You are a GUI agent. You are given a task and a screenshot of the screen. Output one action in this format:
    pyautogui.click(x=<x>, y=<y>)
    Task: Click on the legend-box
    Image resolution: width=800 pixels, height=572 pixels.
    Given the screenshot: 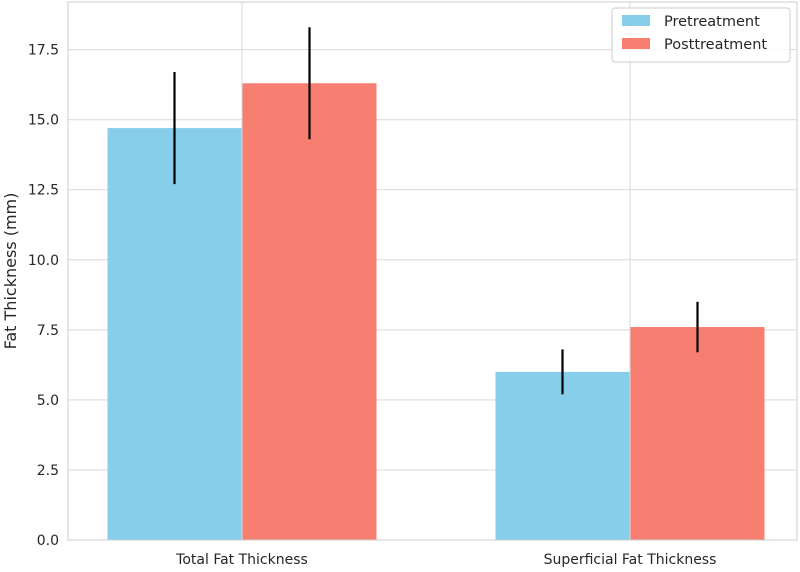 What is the action you would take?
    pyautogui.click(x=701, y=35)
    